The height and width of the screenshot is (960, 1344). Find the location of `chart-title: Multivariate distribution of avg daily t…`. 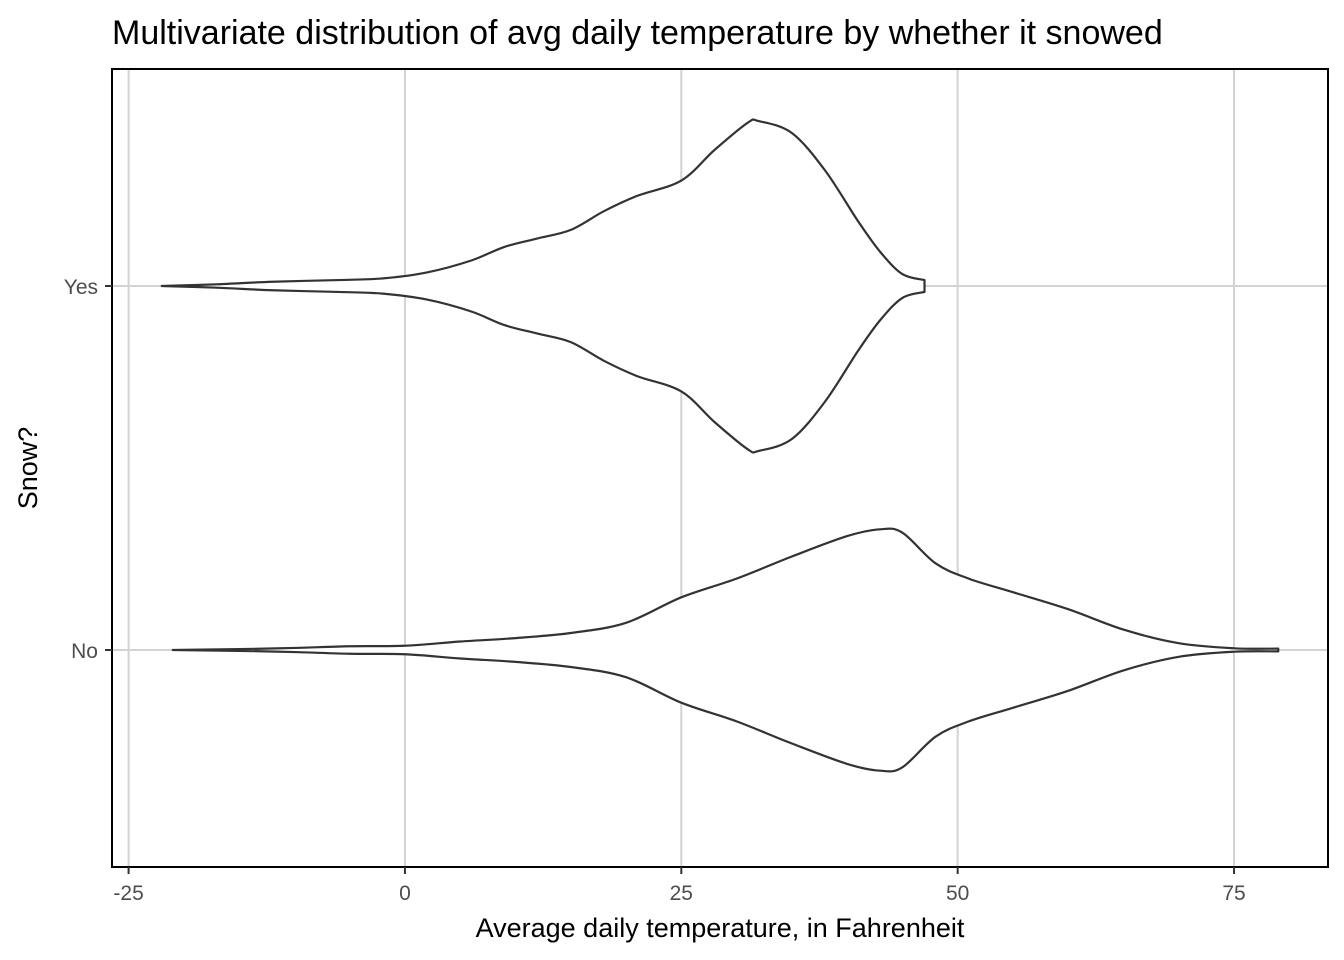

chart-title: Multivariate distribution of avg daily t… is located at coordinates (637, 33).